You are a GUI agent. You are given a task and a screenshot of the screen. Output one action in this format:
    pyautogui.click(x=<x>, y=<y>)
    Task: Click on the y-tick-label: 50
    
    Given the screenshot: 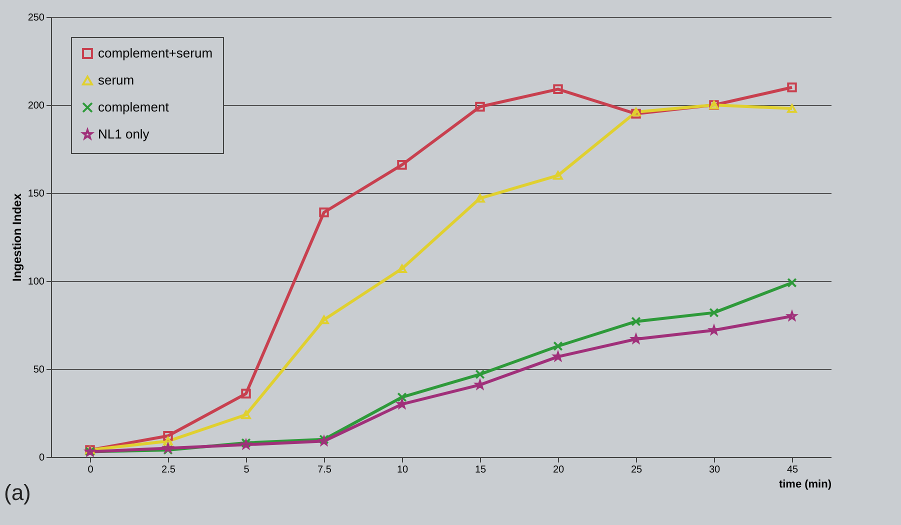 What is the action you would take?
    pyautogui.click(x=39, y=370)
    